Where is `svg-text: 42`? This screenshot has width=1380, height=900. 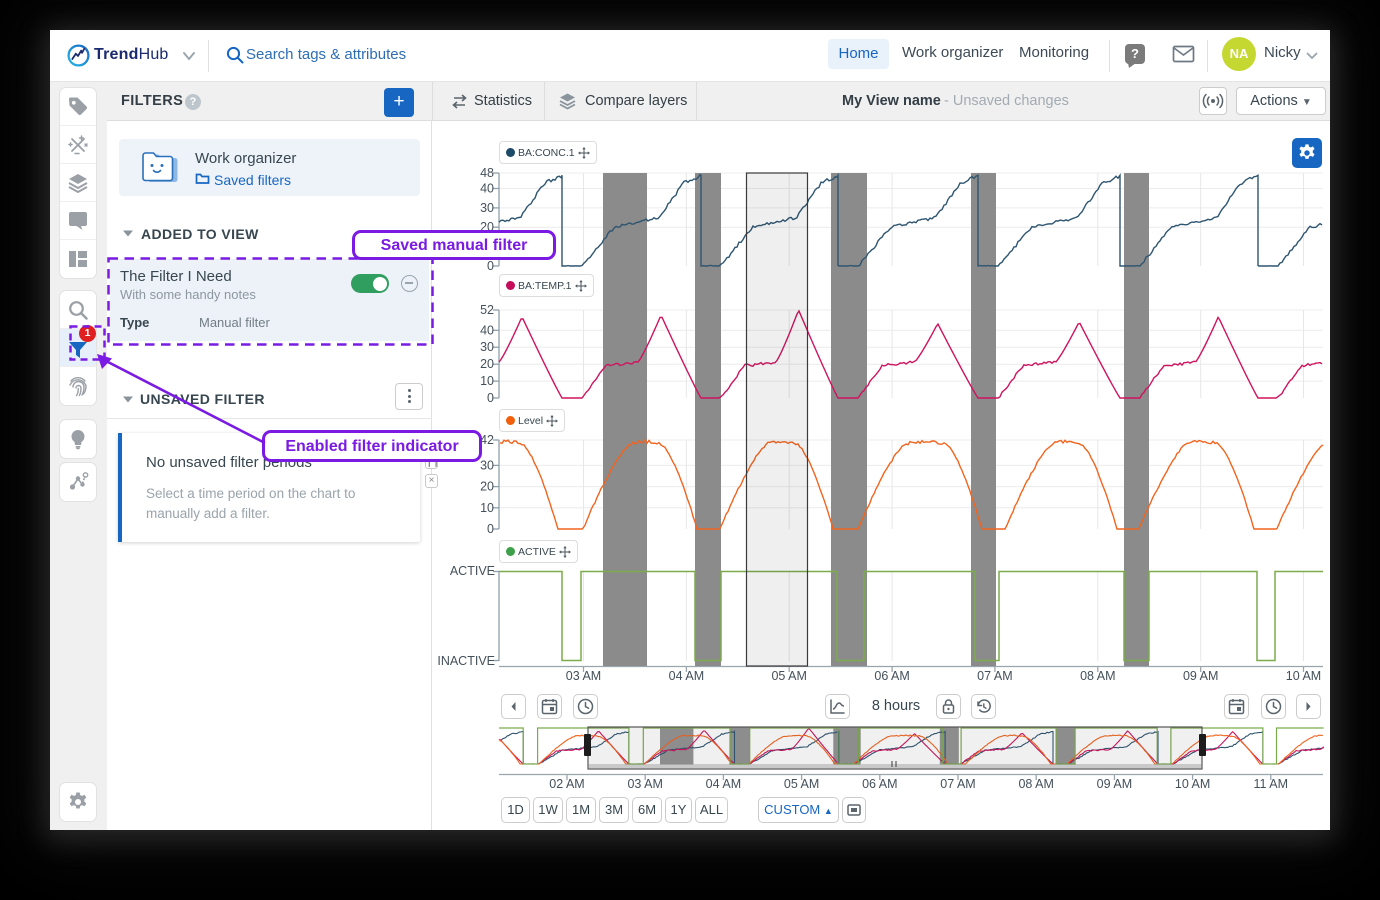
svg-text: 42 is located at coordinates (487, 440).